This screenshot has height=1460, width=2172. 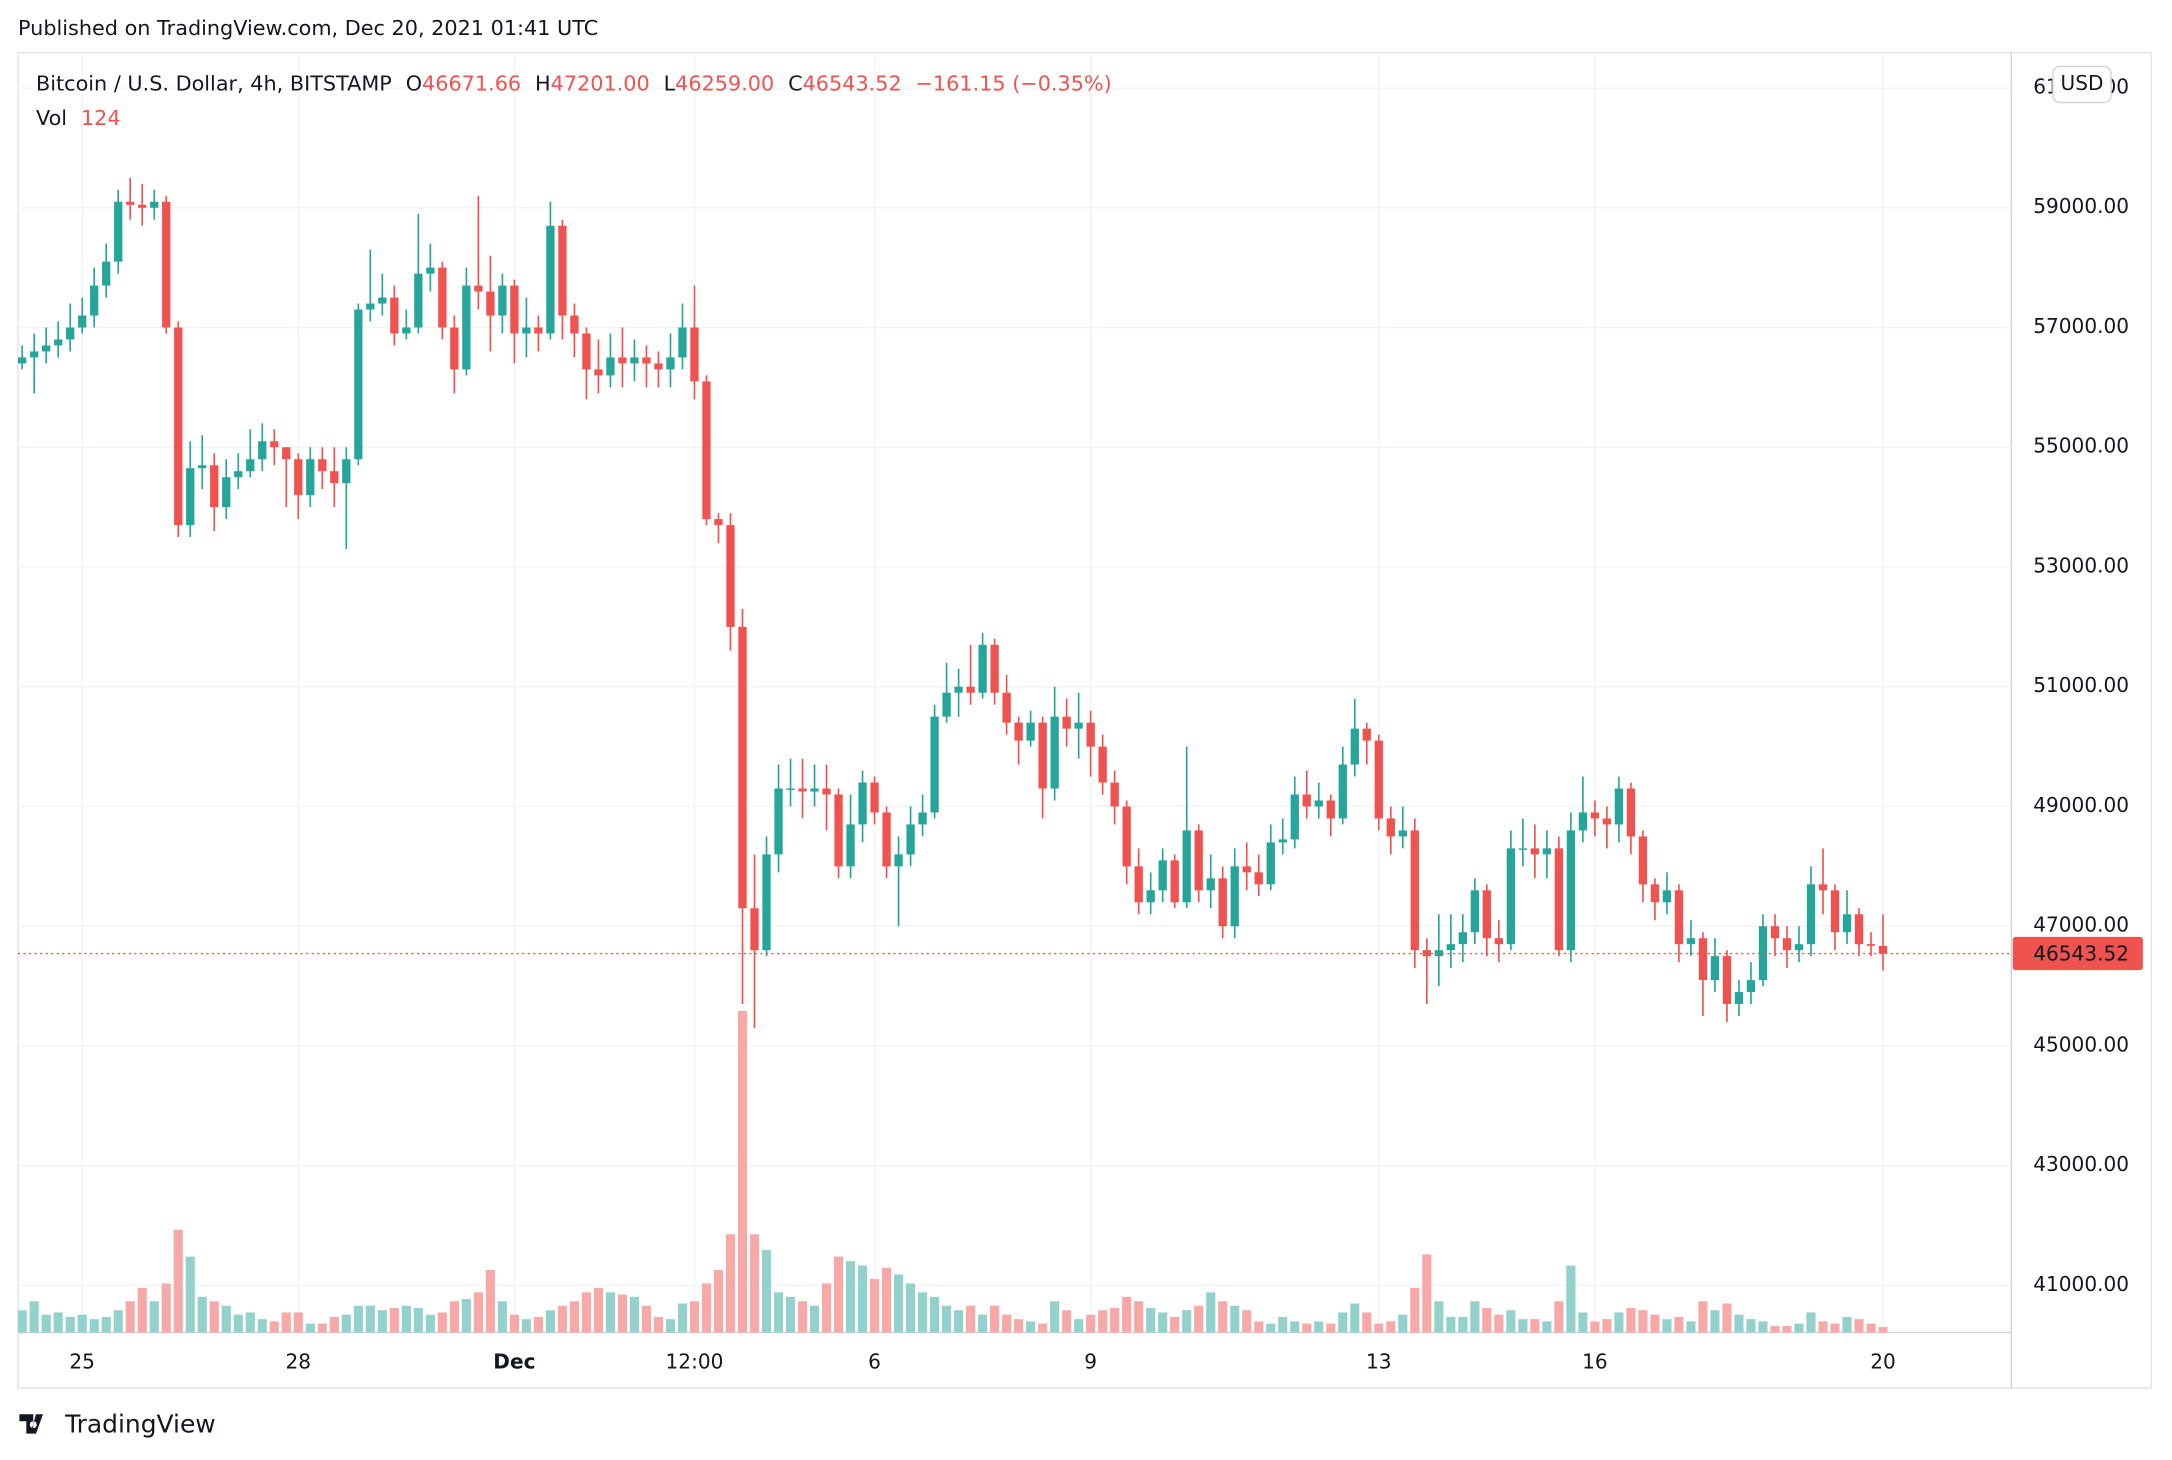 What do you see at coordinates (1014, 83) in the screenshot?
I see `change: −161.15 (−0.35%)` at bounding box center [1014, 83].